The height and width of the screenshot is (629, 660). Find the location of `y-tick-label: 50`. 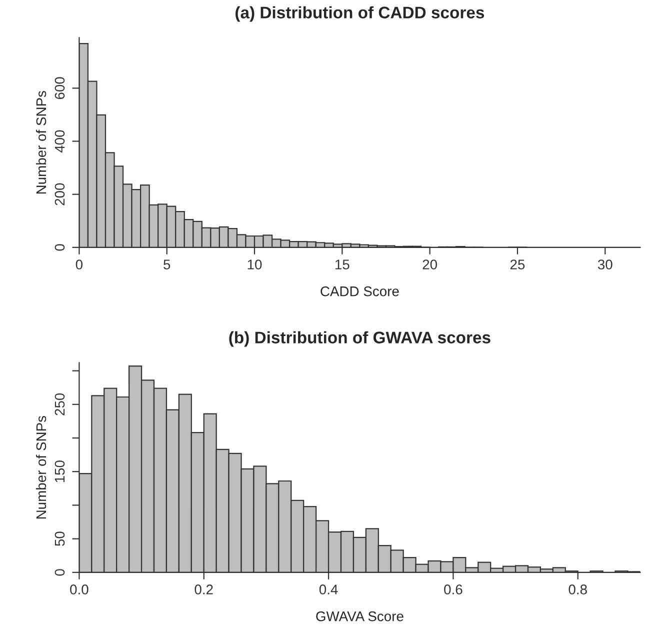

y-tick-label: 50 is located at coordinates (59, 539).